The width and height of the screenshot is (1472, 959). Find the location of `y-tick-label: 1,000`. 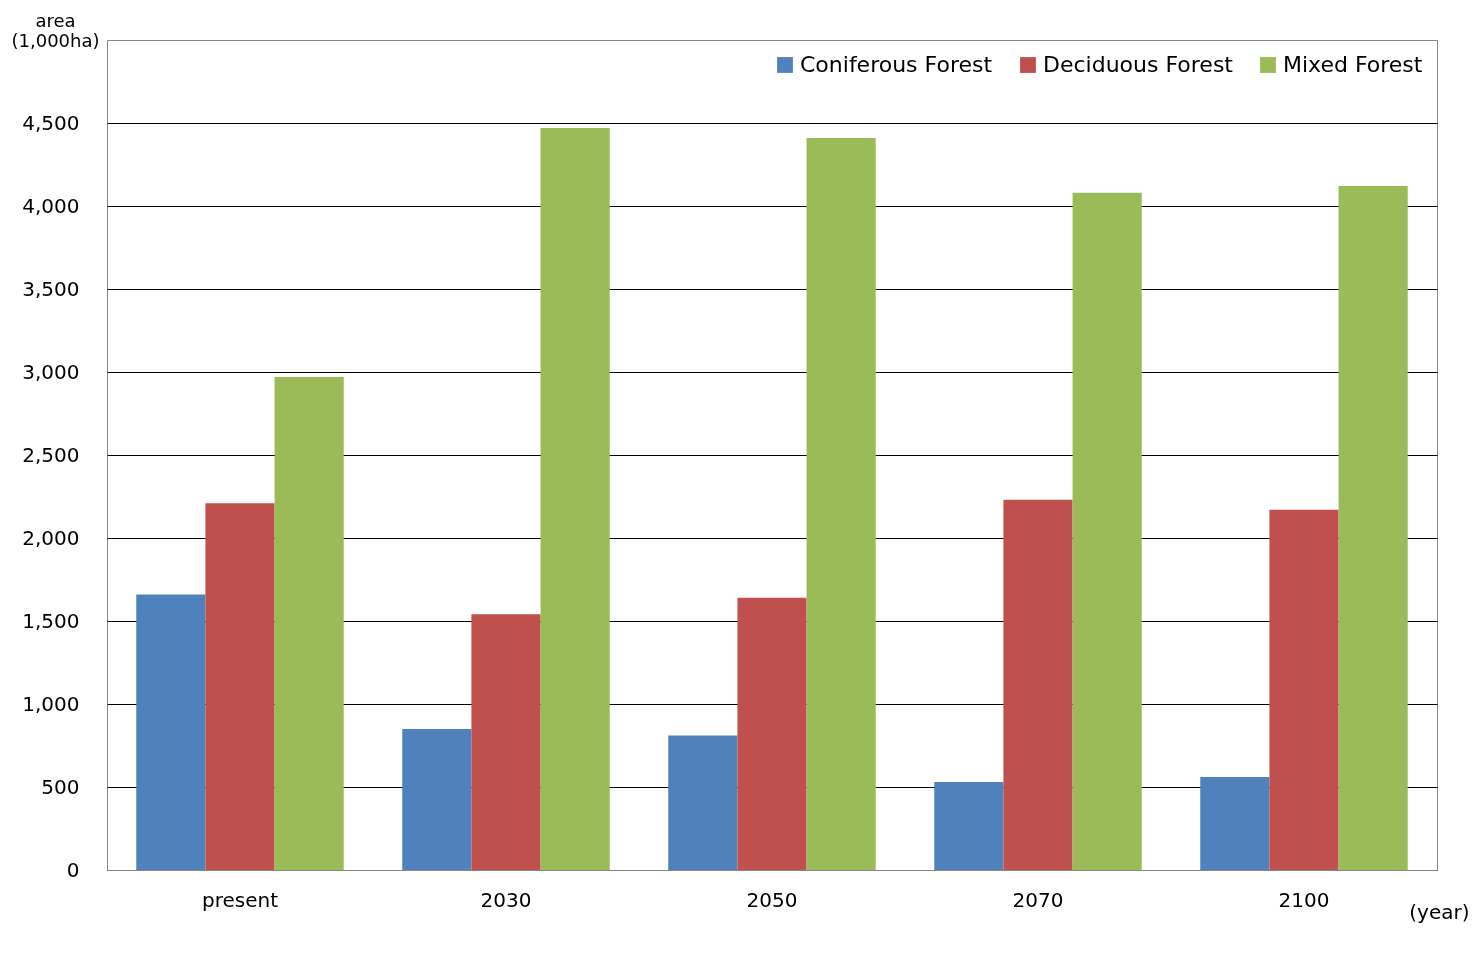

y-tick-label: 1,000 is located at coordinates (51, 703).